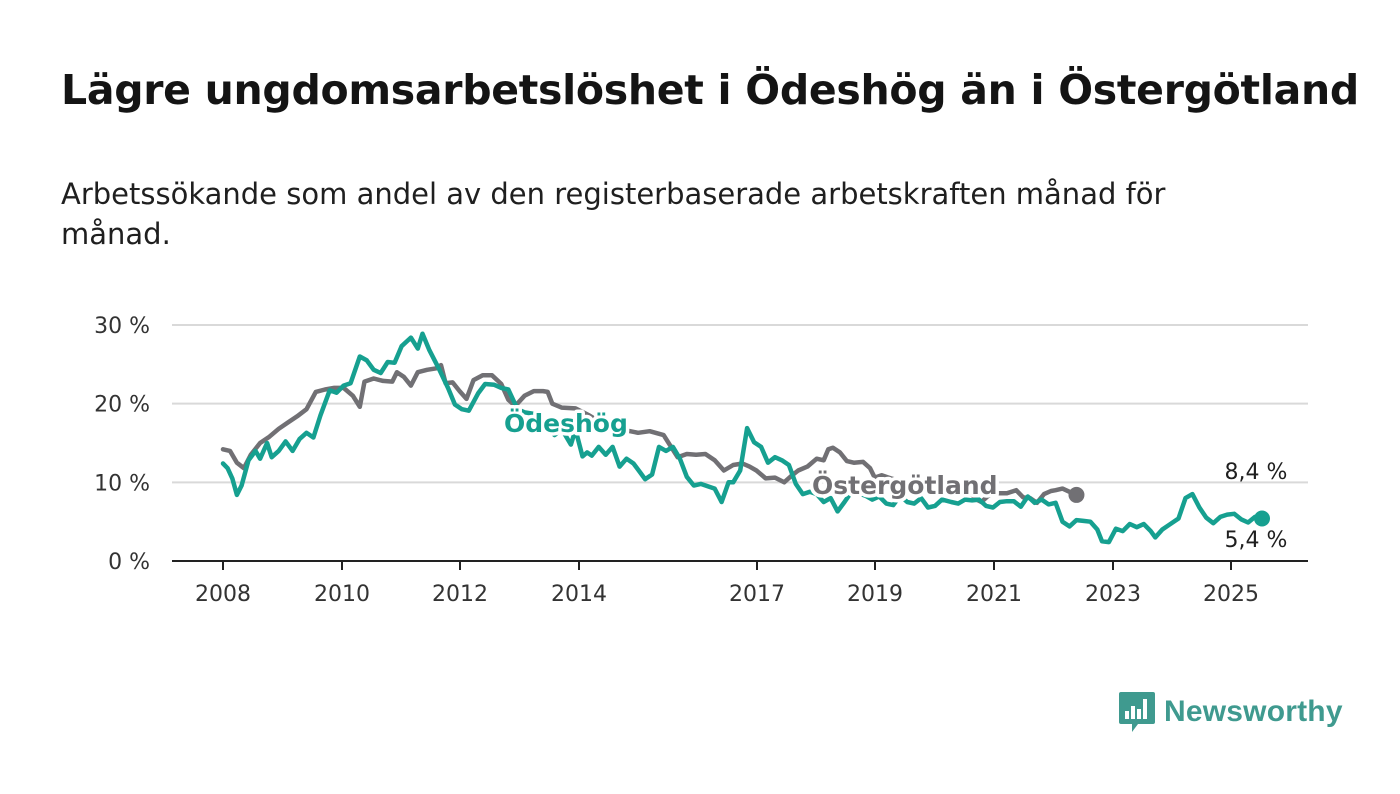 The width and height of the screenshot is (1400, 794). Describe the element at coordinates (1256, 472) in the screenshot. I see `end-value-label-ostergotland: 8,4 %` at that location.